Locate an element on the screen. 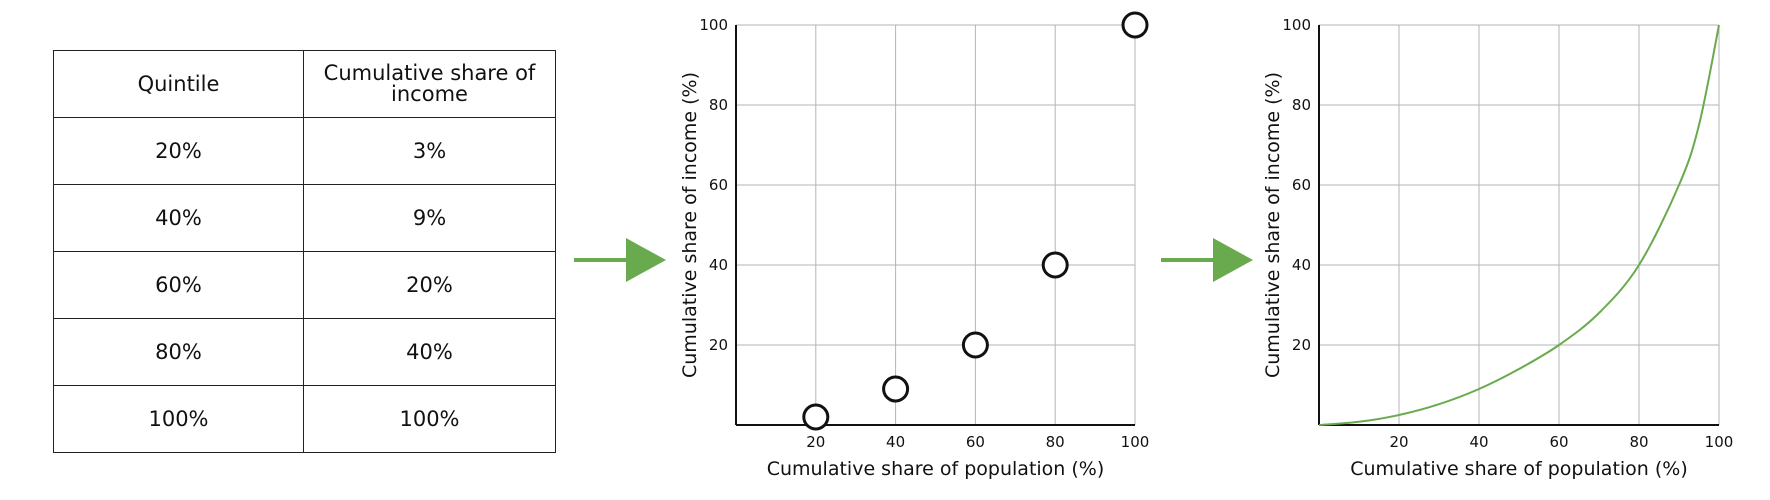 This screenshot has width=1770, height=500. x-tick-label: 80 is located at coordinates (1638, 442).